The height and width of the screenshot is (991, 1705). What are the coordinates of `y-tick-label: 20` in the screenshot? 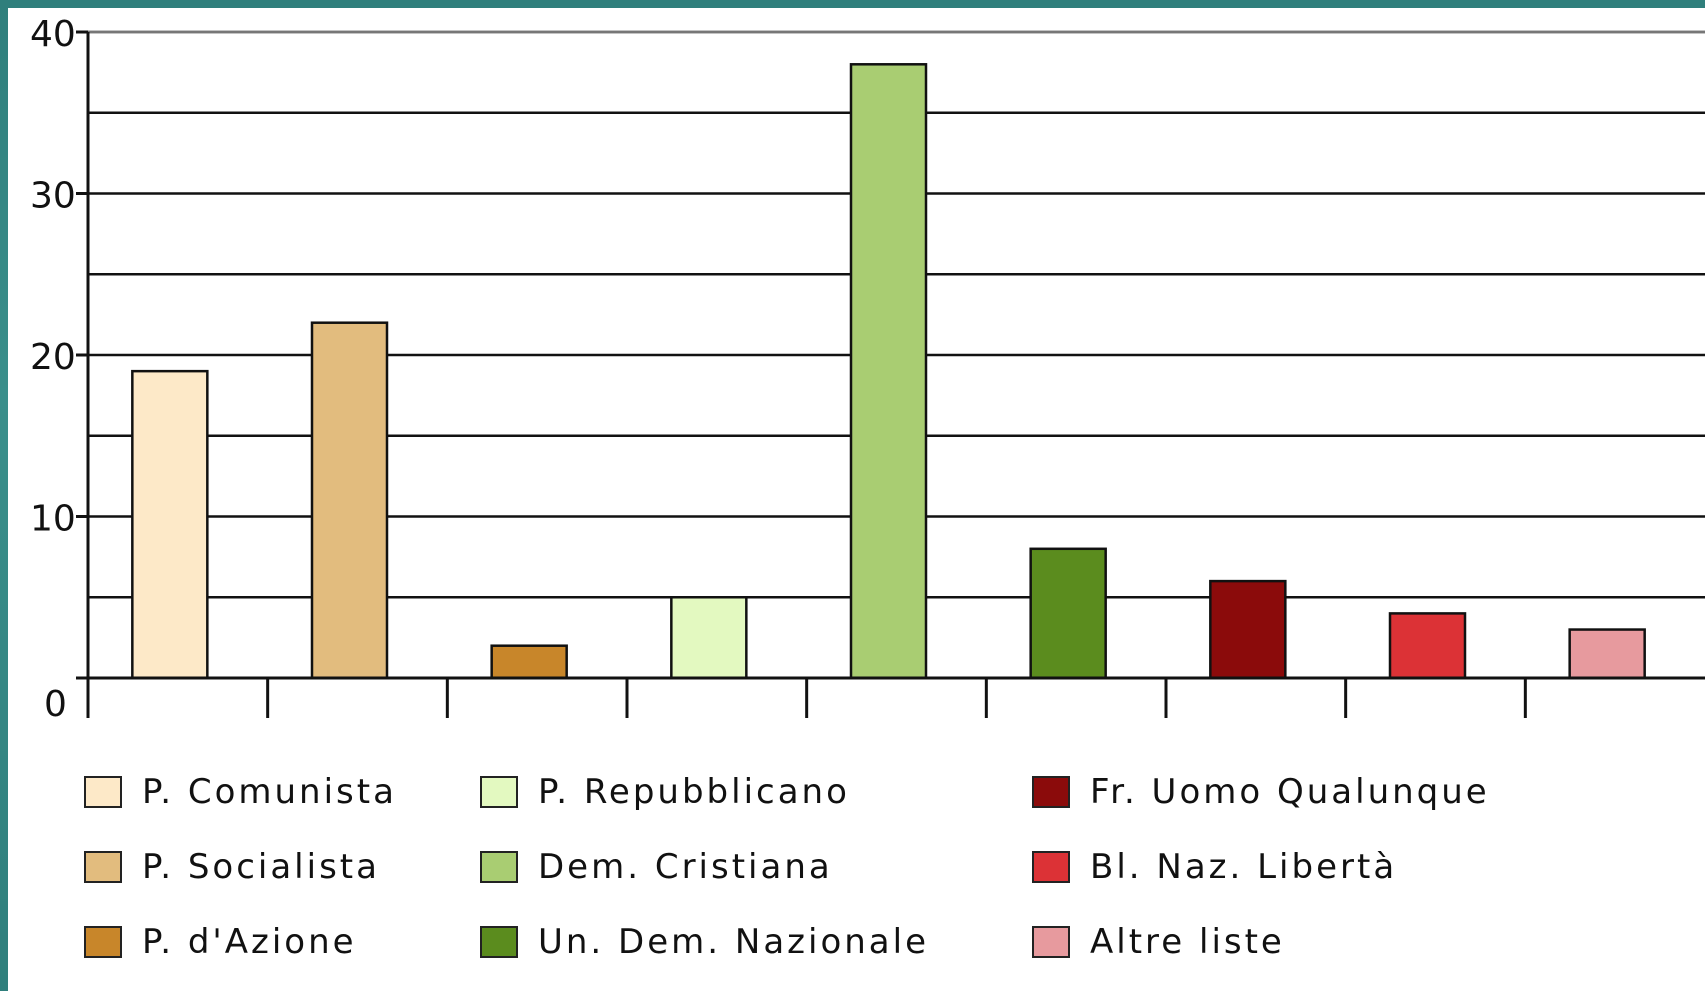 It's located at (53, 357).